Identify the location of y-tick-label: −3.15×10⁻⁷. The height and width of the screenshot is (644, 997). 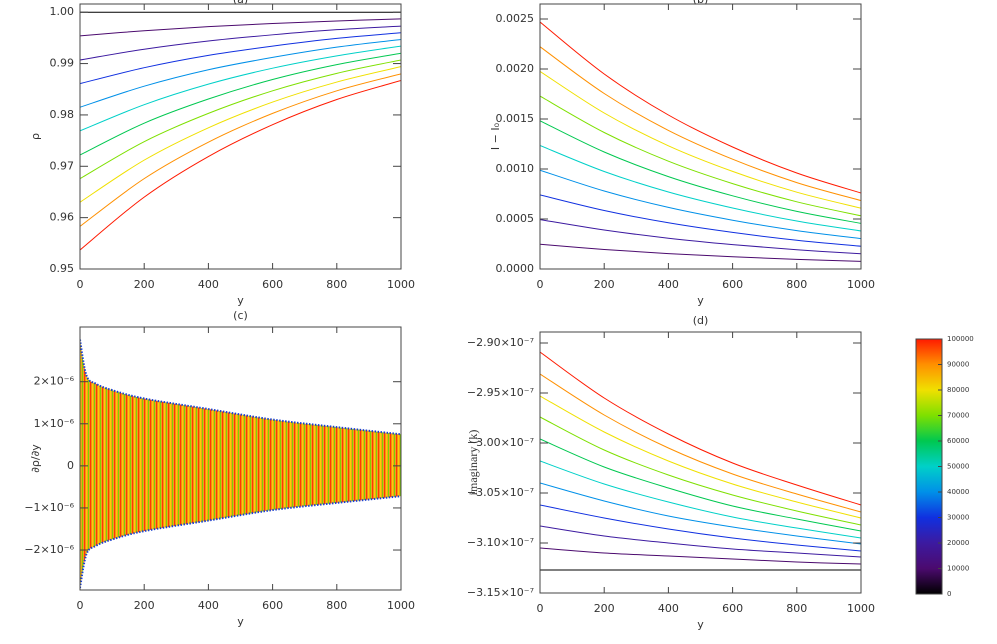
(500, 592).